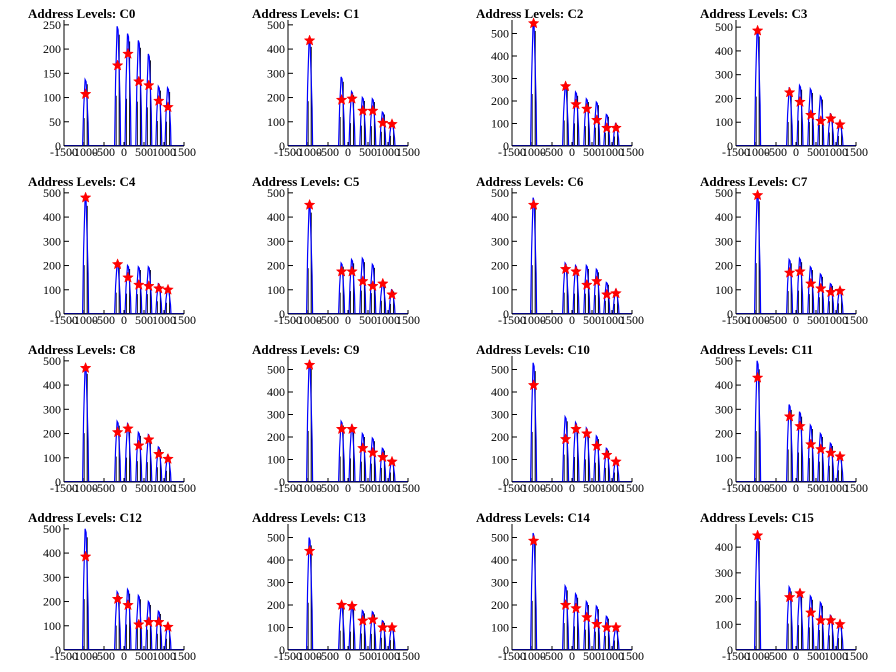  I want to click on panel-title: Address Levels: C5, so click(306, 181).